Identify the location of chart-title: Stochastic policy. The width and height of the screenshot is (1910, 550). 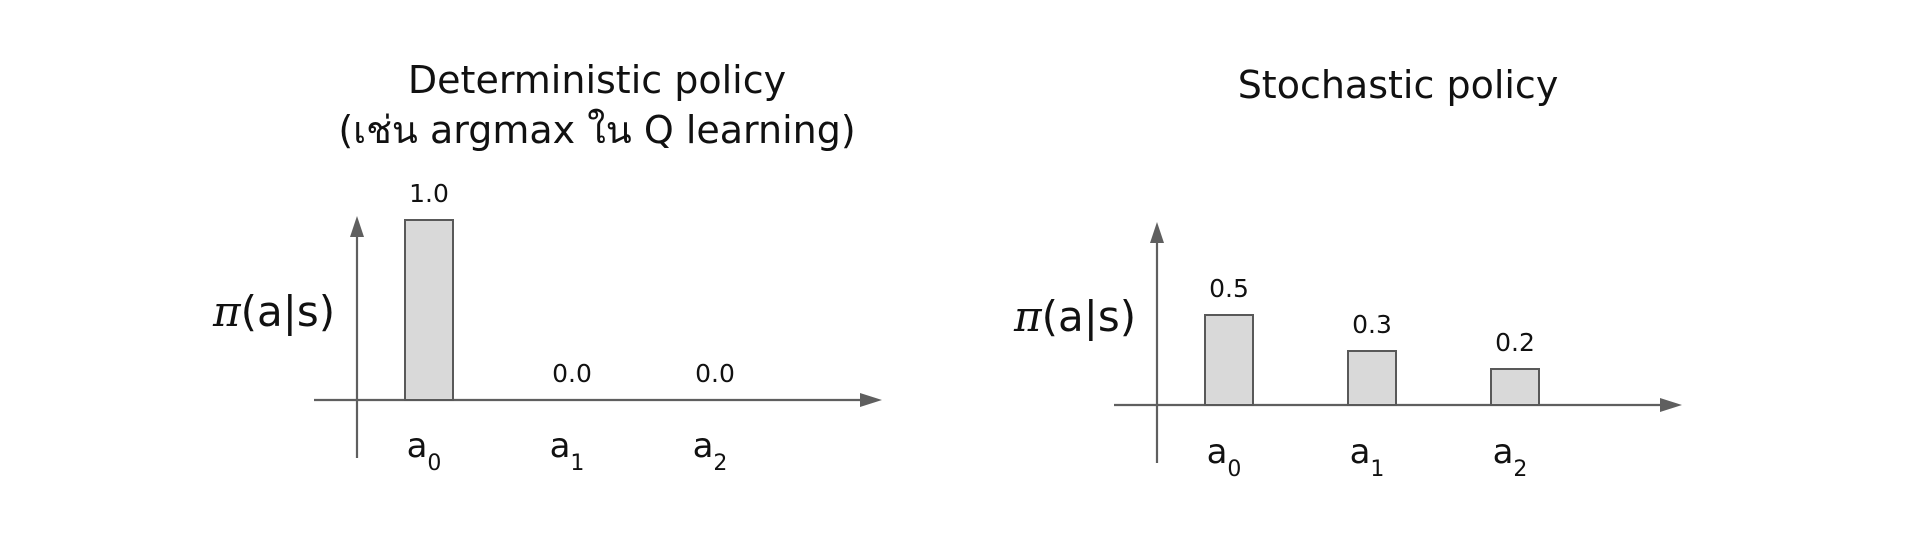
(1398, 85).